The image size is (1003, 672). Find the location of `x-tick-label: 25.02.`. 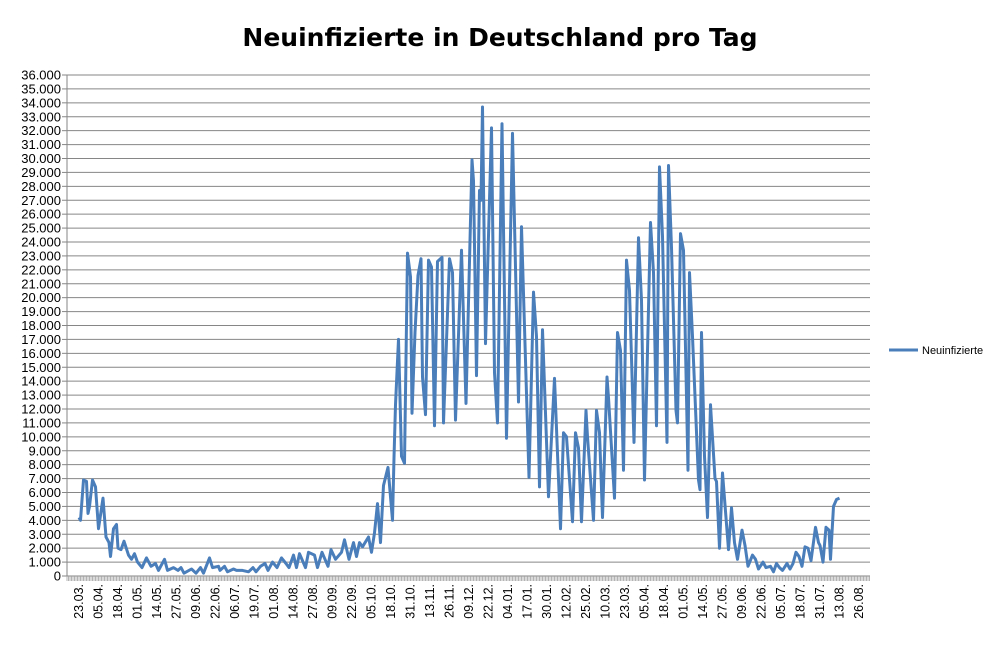

x-tick-label: 25.02. is located at coordinates (586, 601).